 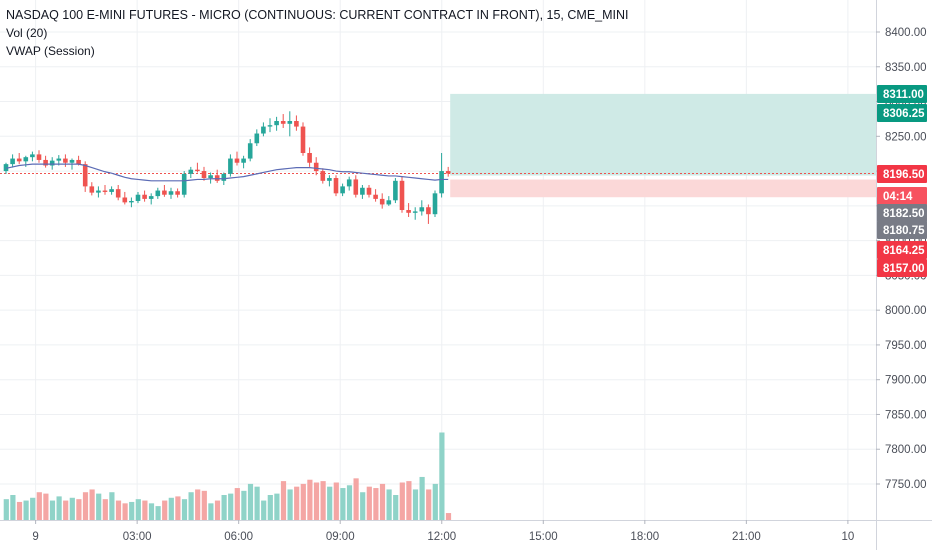 I want to click on vwap-line, so click(x=227, y=172).